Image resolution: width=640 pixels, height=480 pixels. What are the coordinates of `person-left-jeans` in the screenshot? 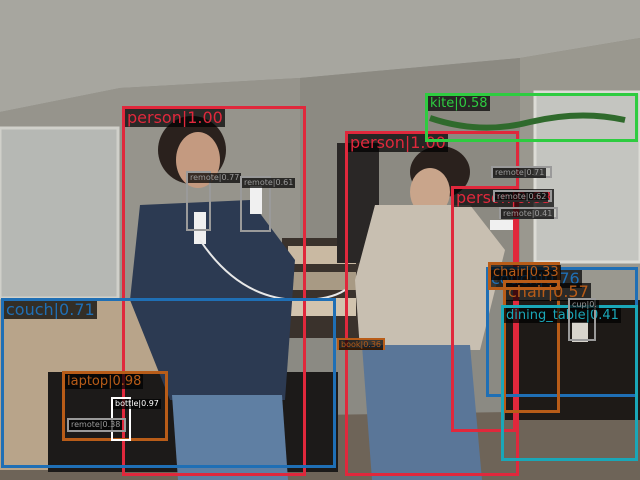 It's located at (230, 437).